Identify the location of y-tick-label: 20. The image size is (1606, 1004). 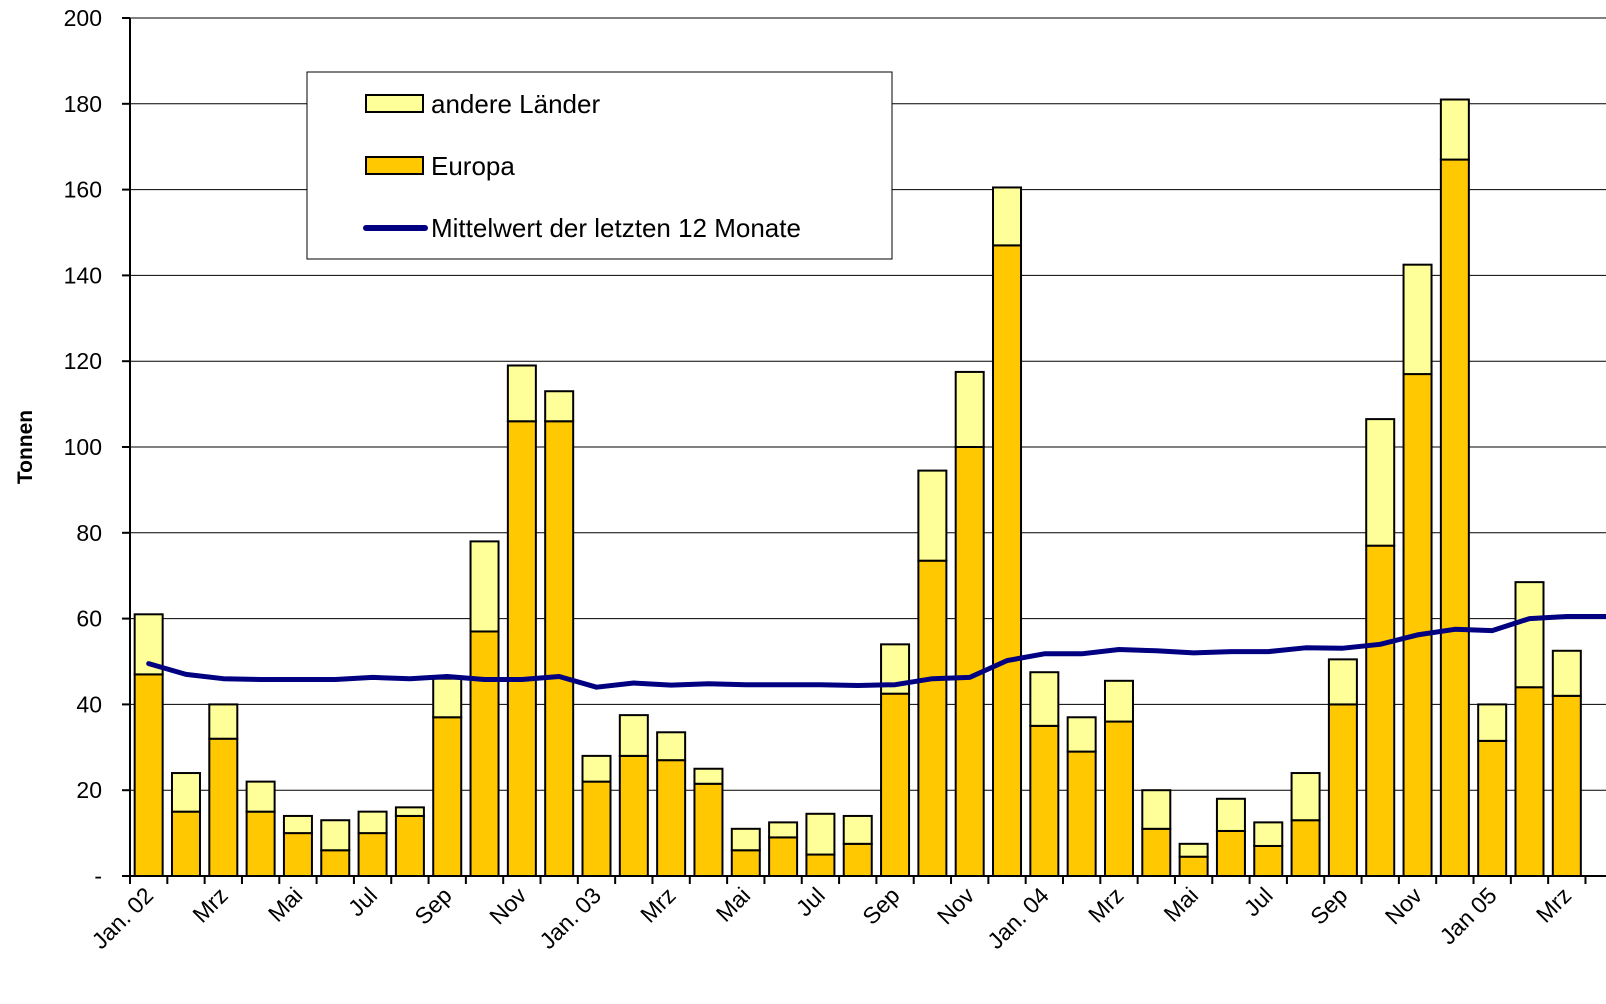
(89, 790).